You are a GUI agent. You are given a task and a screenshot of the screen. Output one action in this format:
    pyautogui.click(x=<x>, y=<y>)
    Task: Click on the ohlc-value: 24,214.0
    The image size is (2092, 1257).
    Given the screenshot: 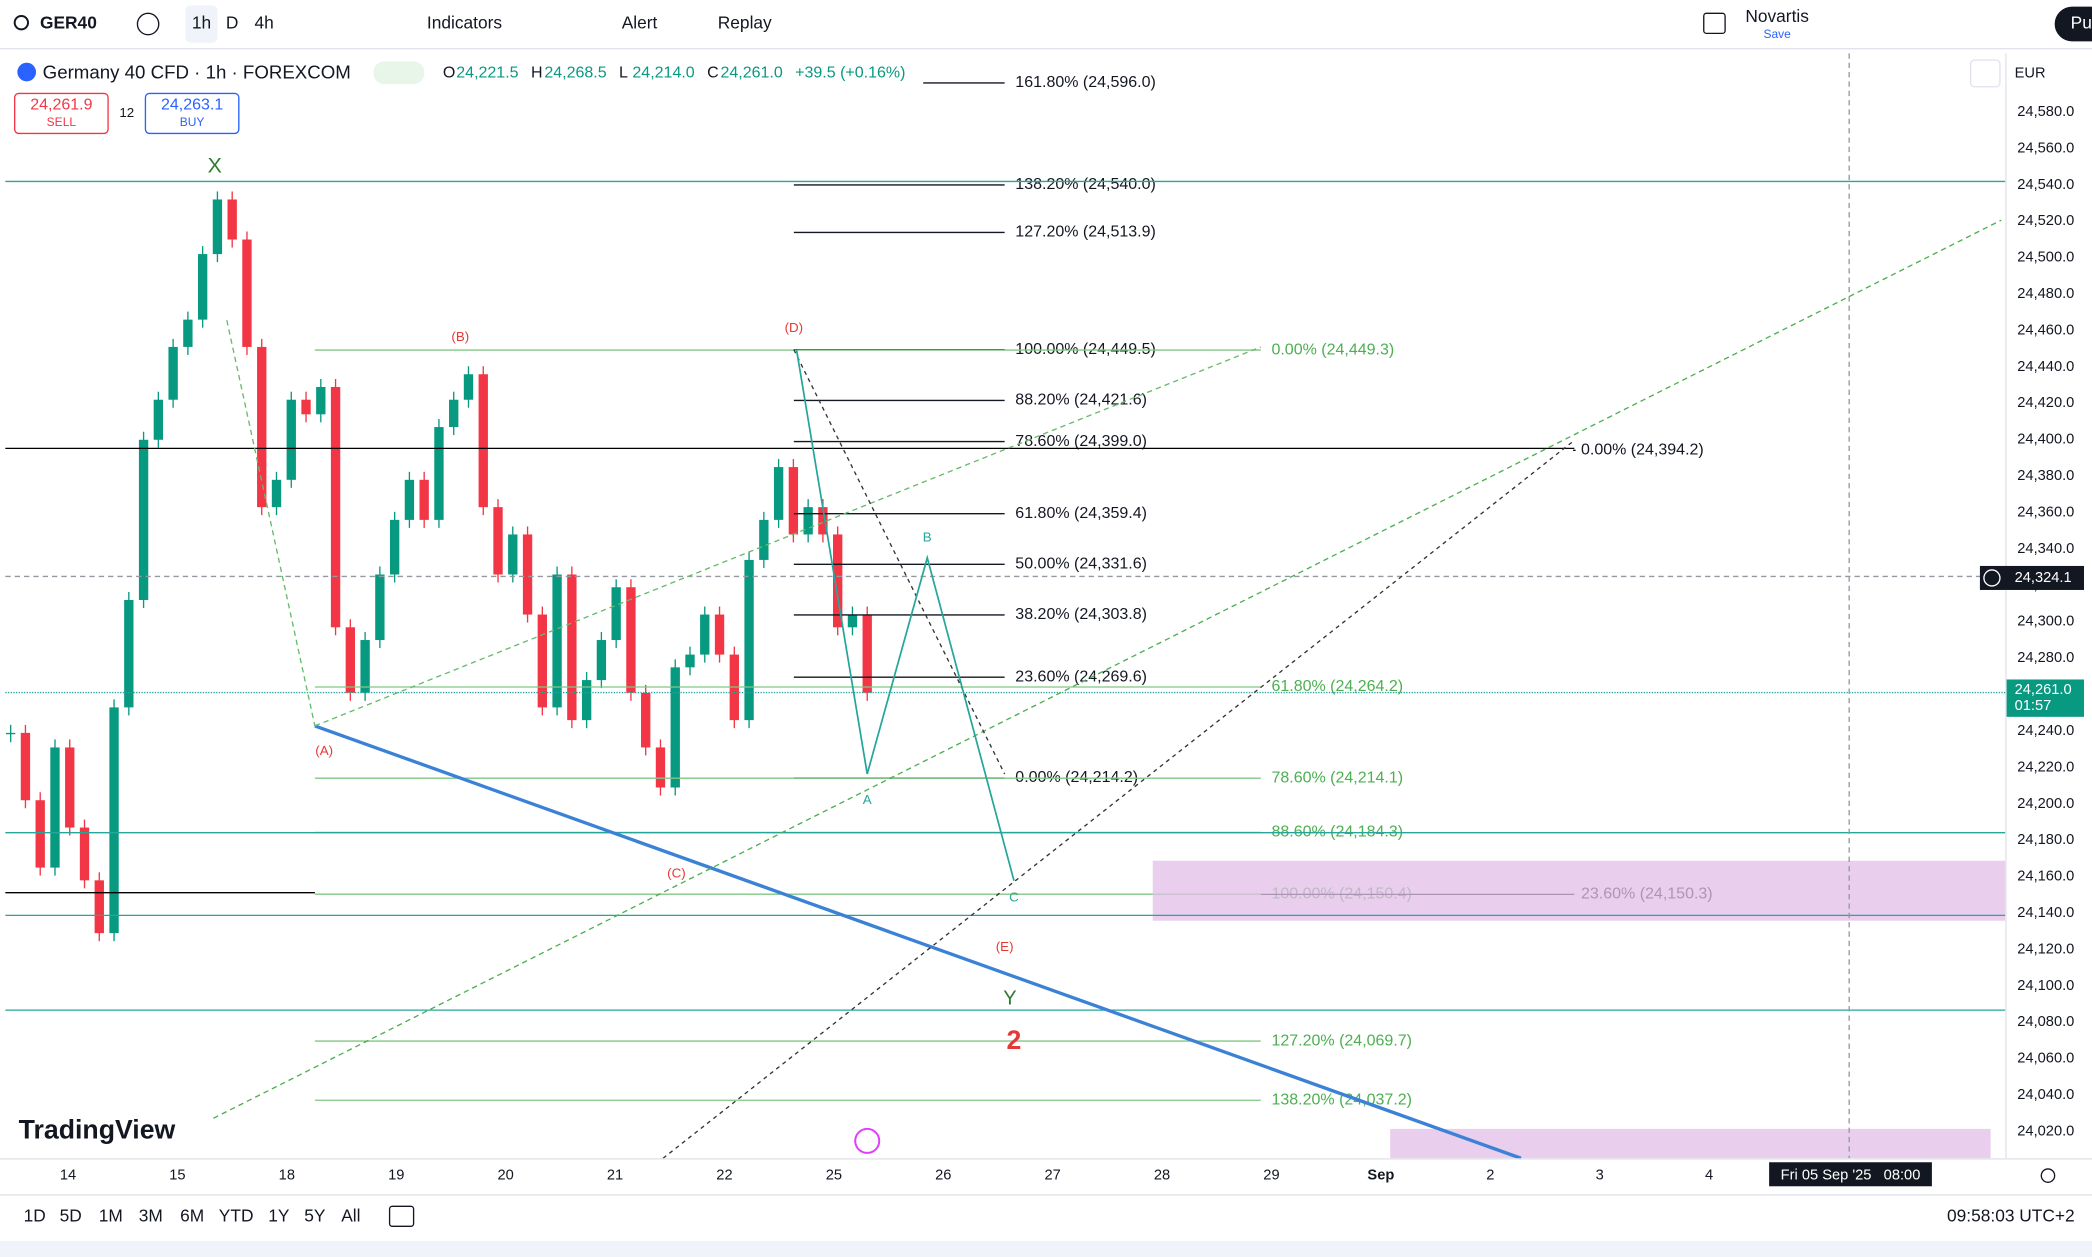 What is the action you would take?
    pyautogui.click(x=663, y=73)
    